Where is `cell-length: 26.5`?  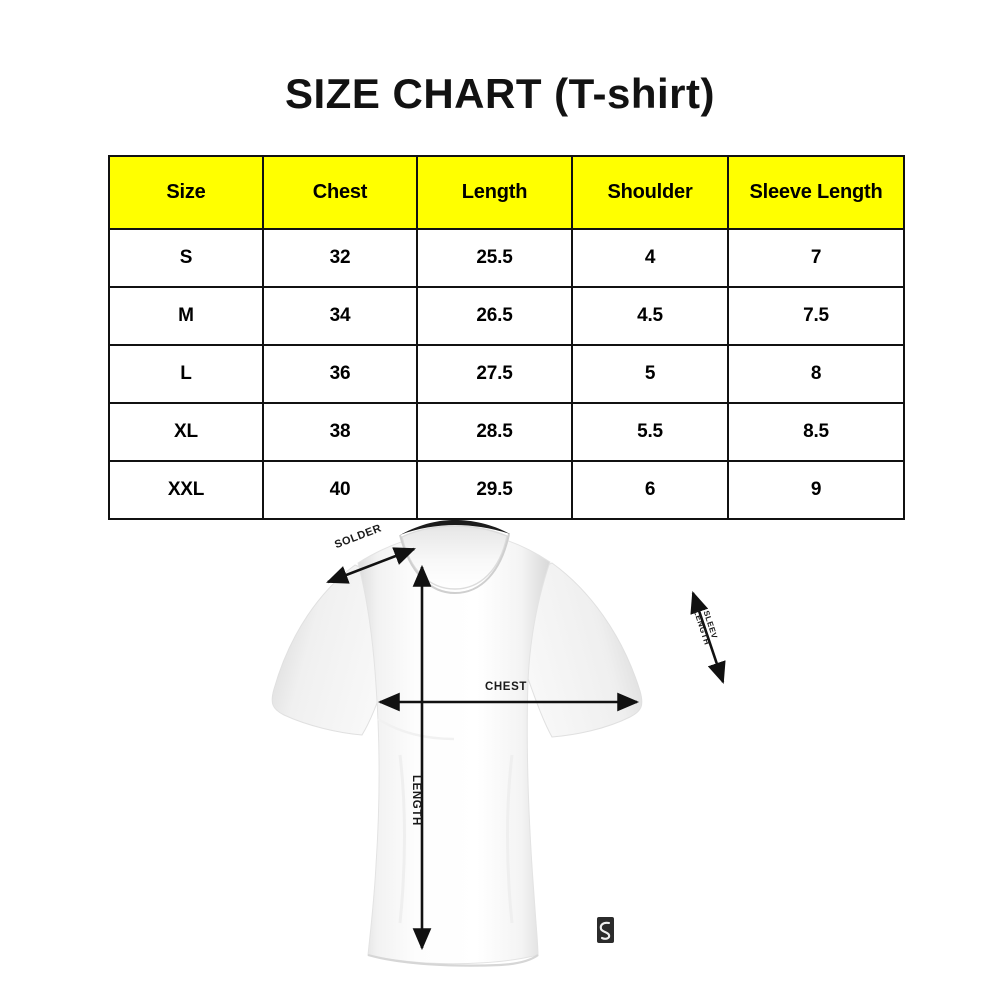
cell-length: 26.5 is located at coordinates (494, 316).